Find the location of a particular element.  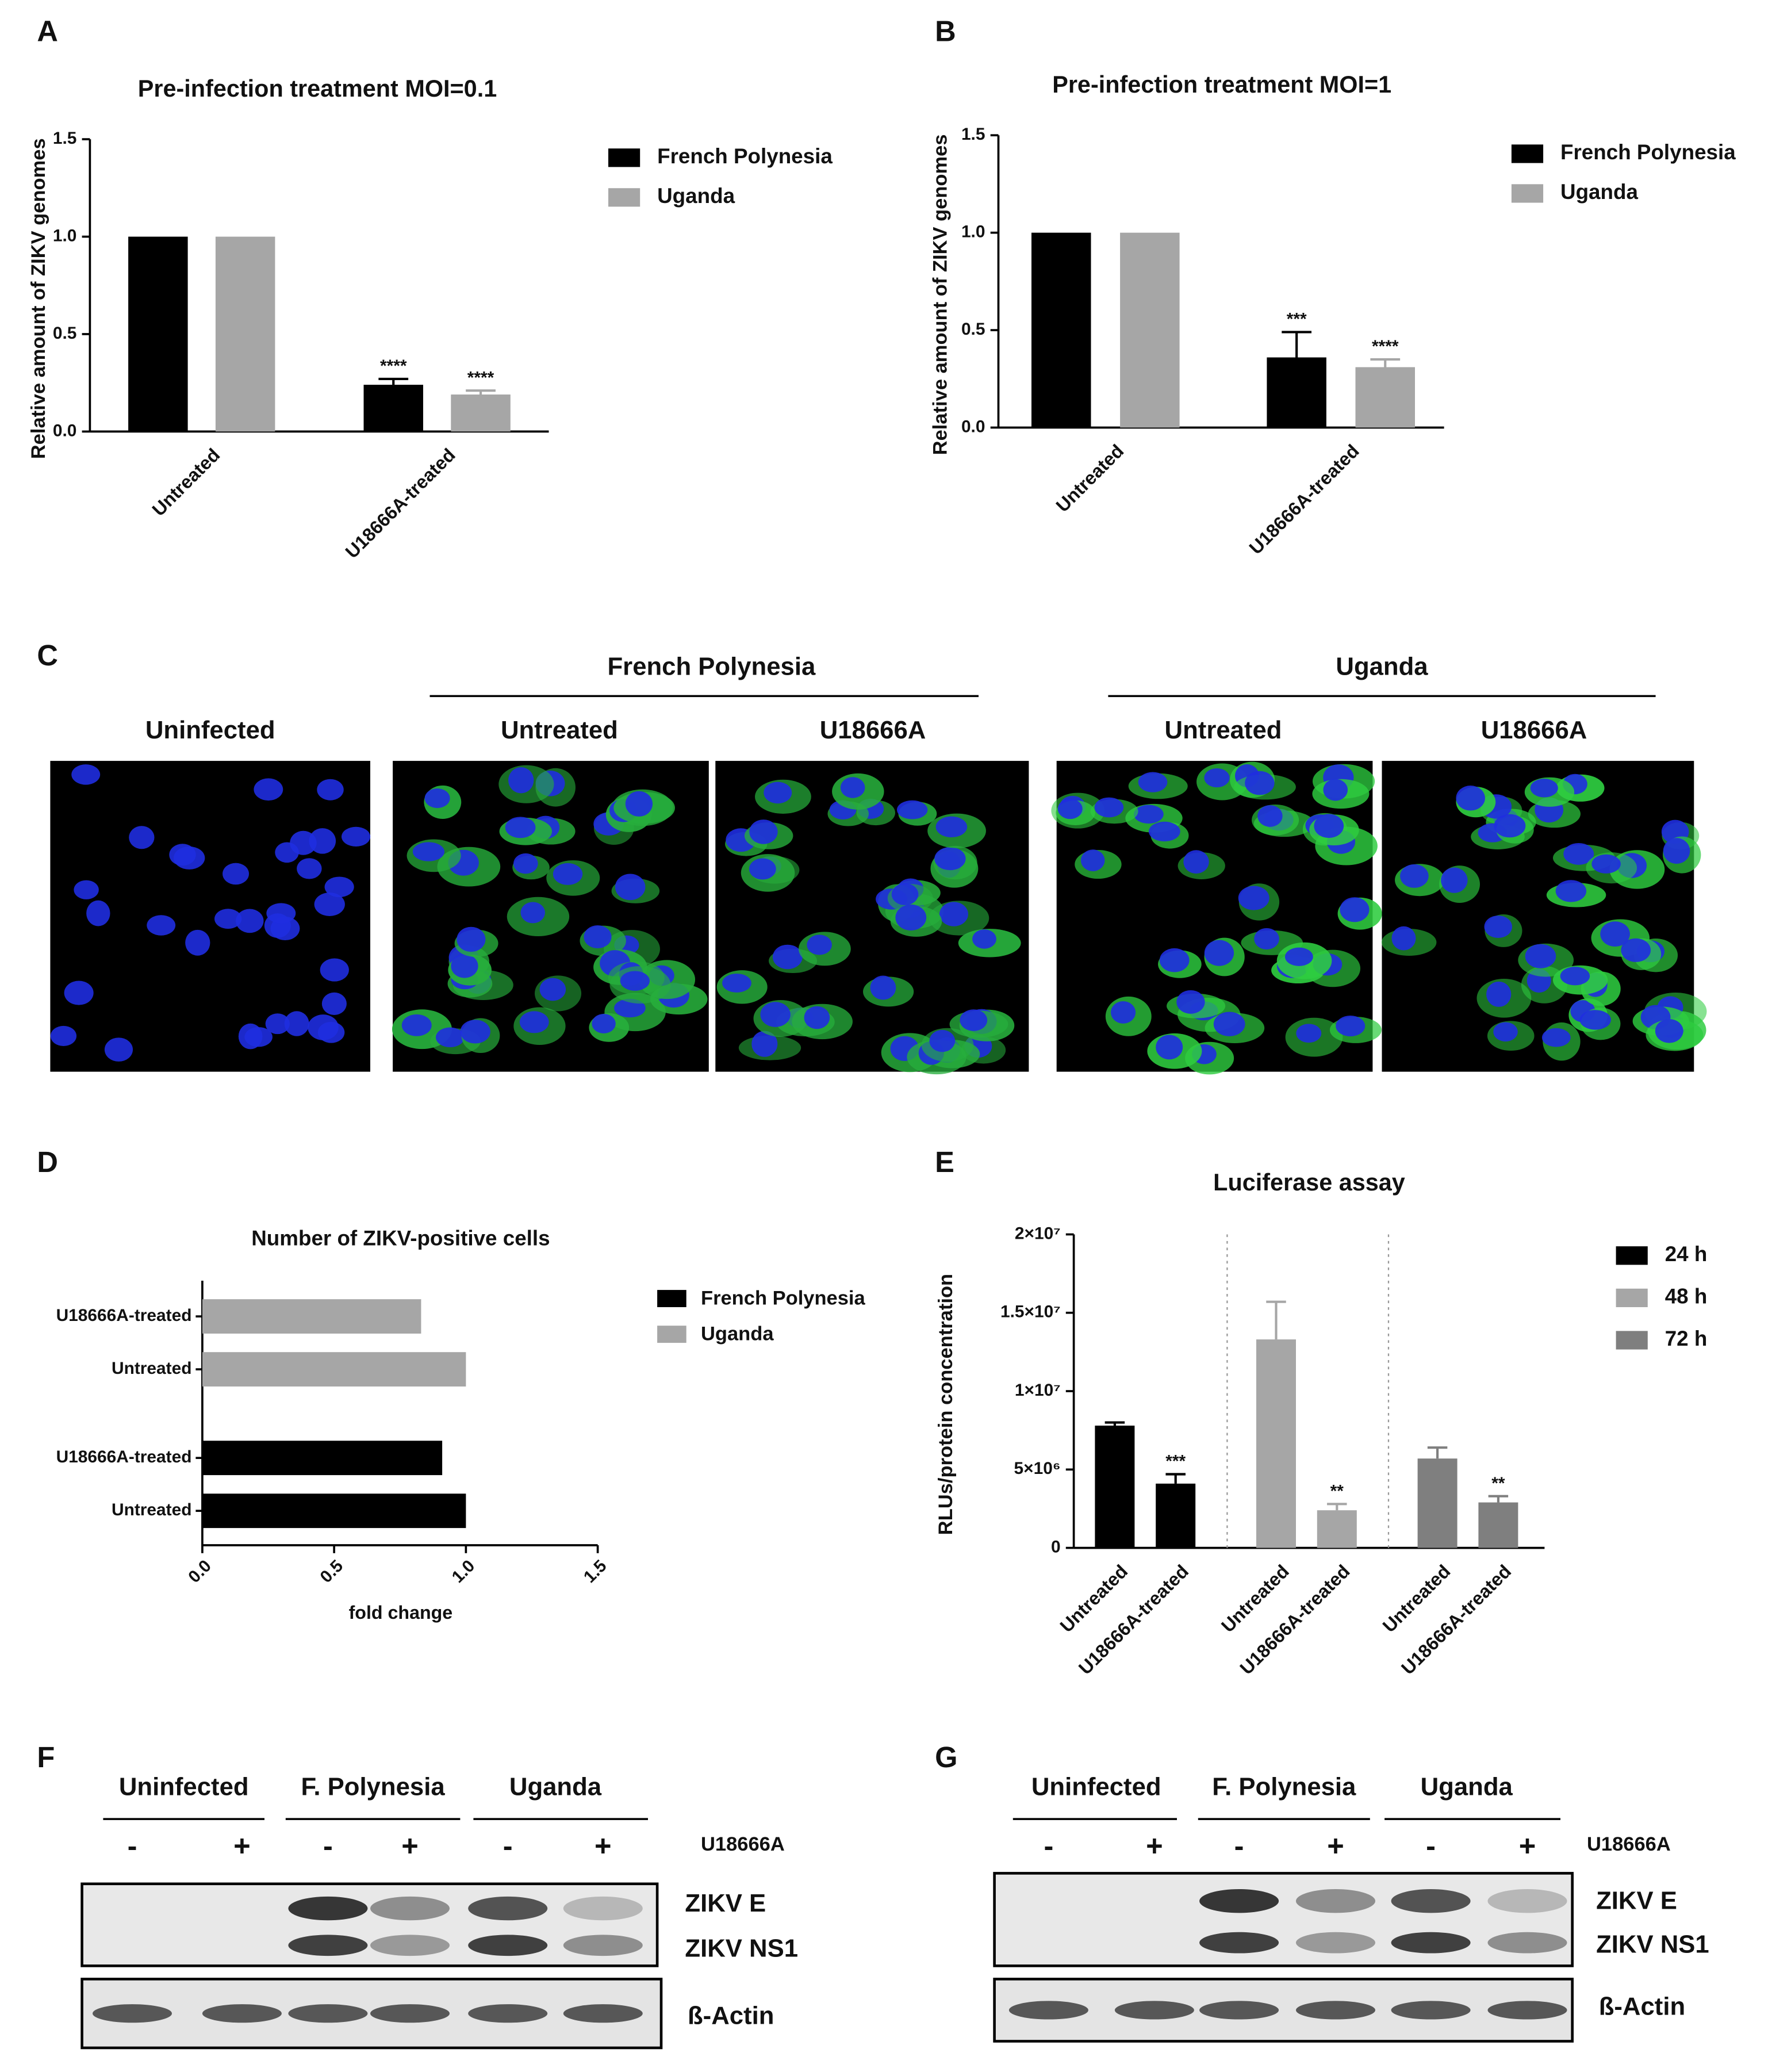

y-tick-label: 1.0 is located at coordinates (65, 235).